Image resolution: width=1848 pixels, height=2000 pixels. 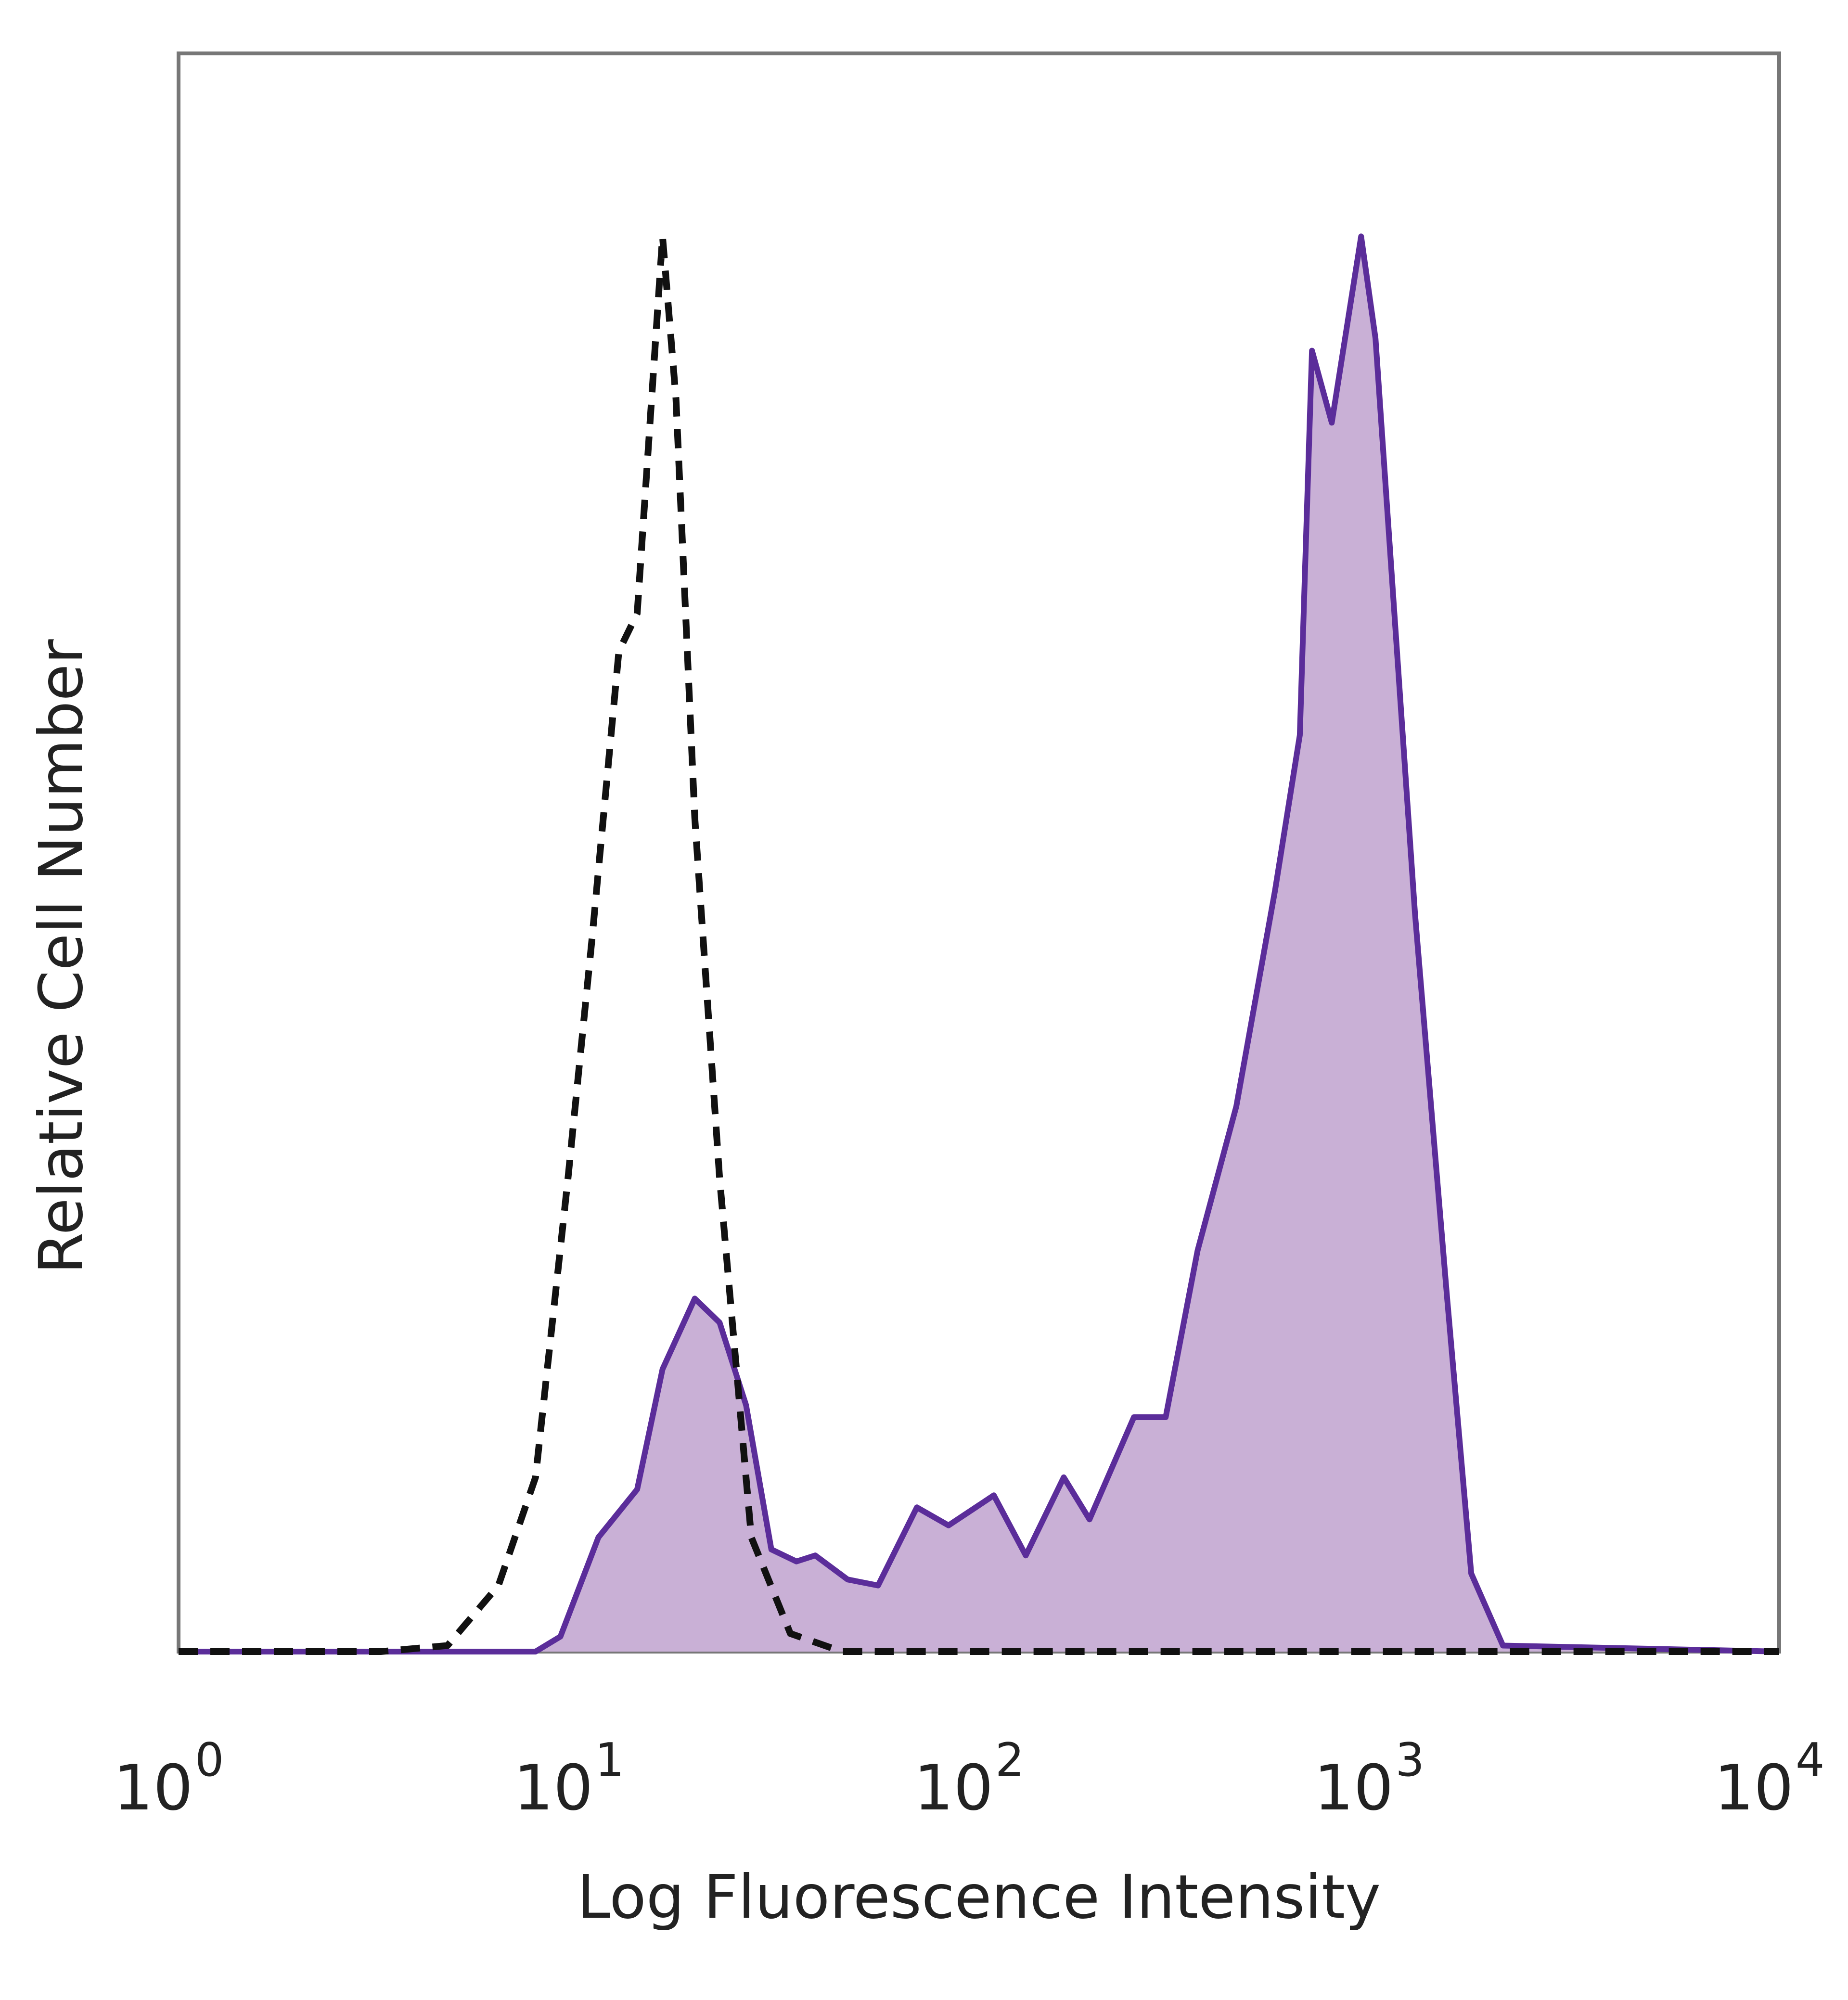 What do you see at coordinates (61, 956) in the screenshot?
I see `y-axis-title: Relative Cell Number` at bounding box center [61, 956].